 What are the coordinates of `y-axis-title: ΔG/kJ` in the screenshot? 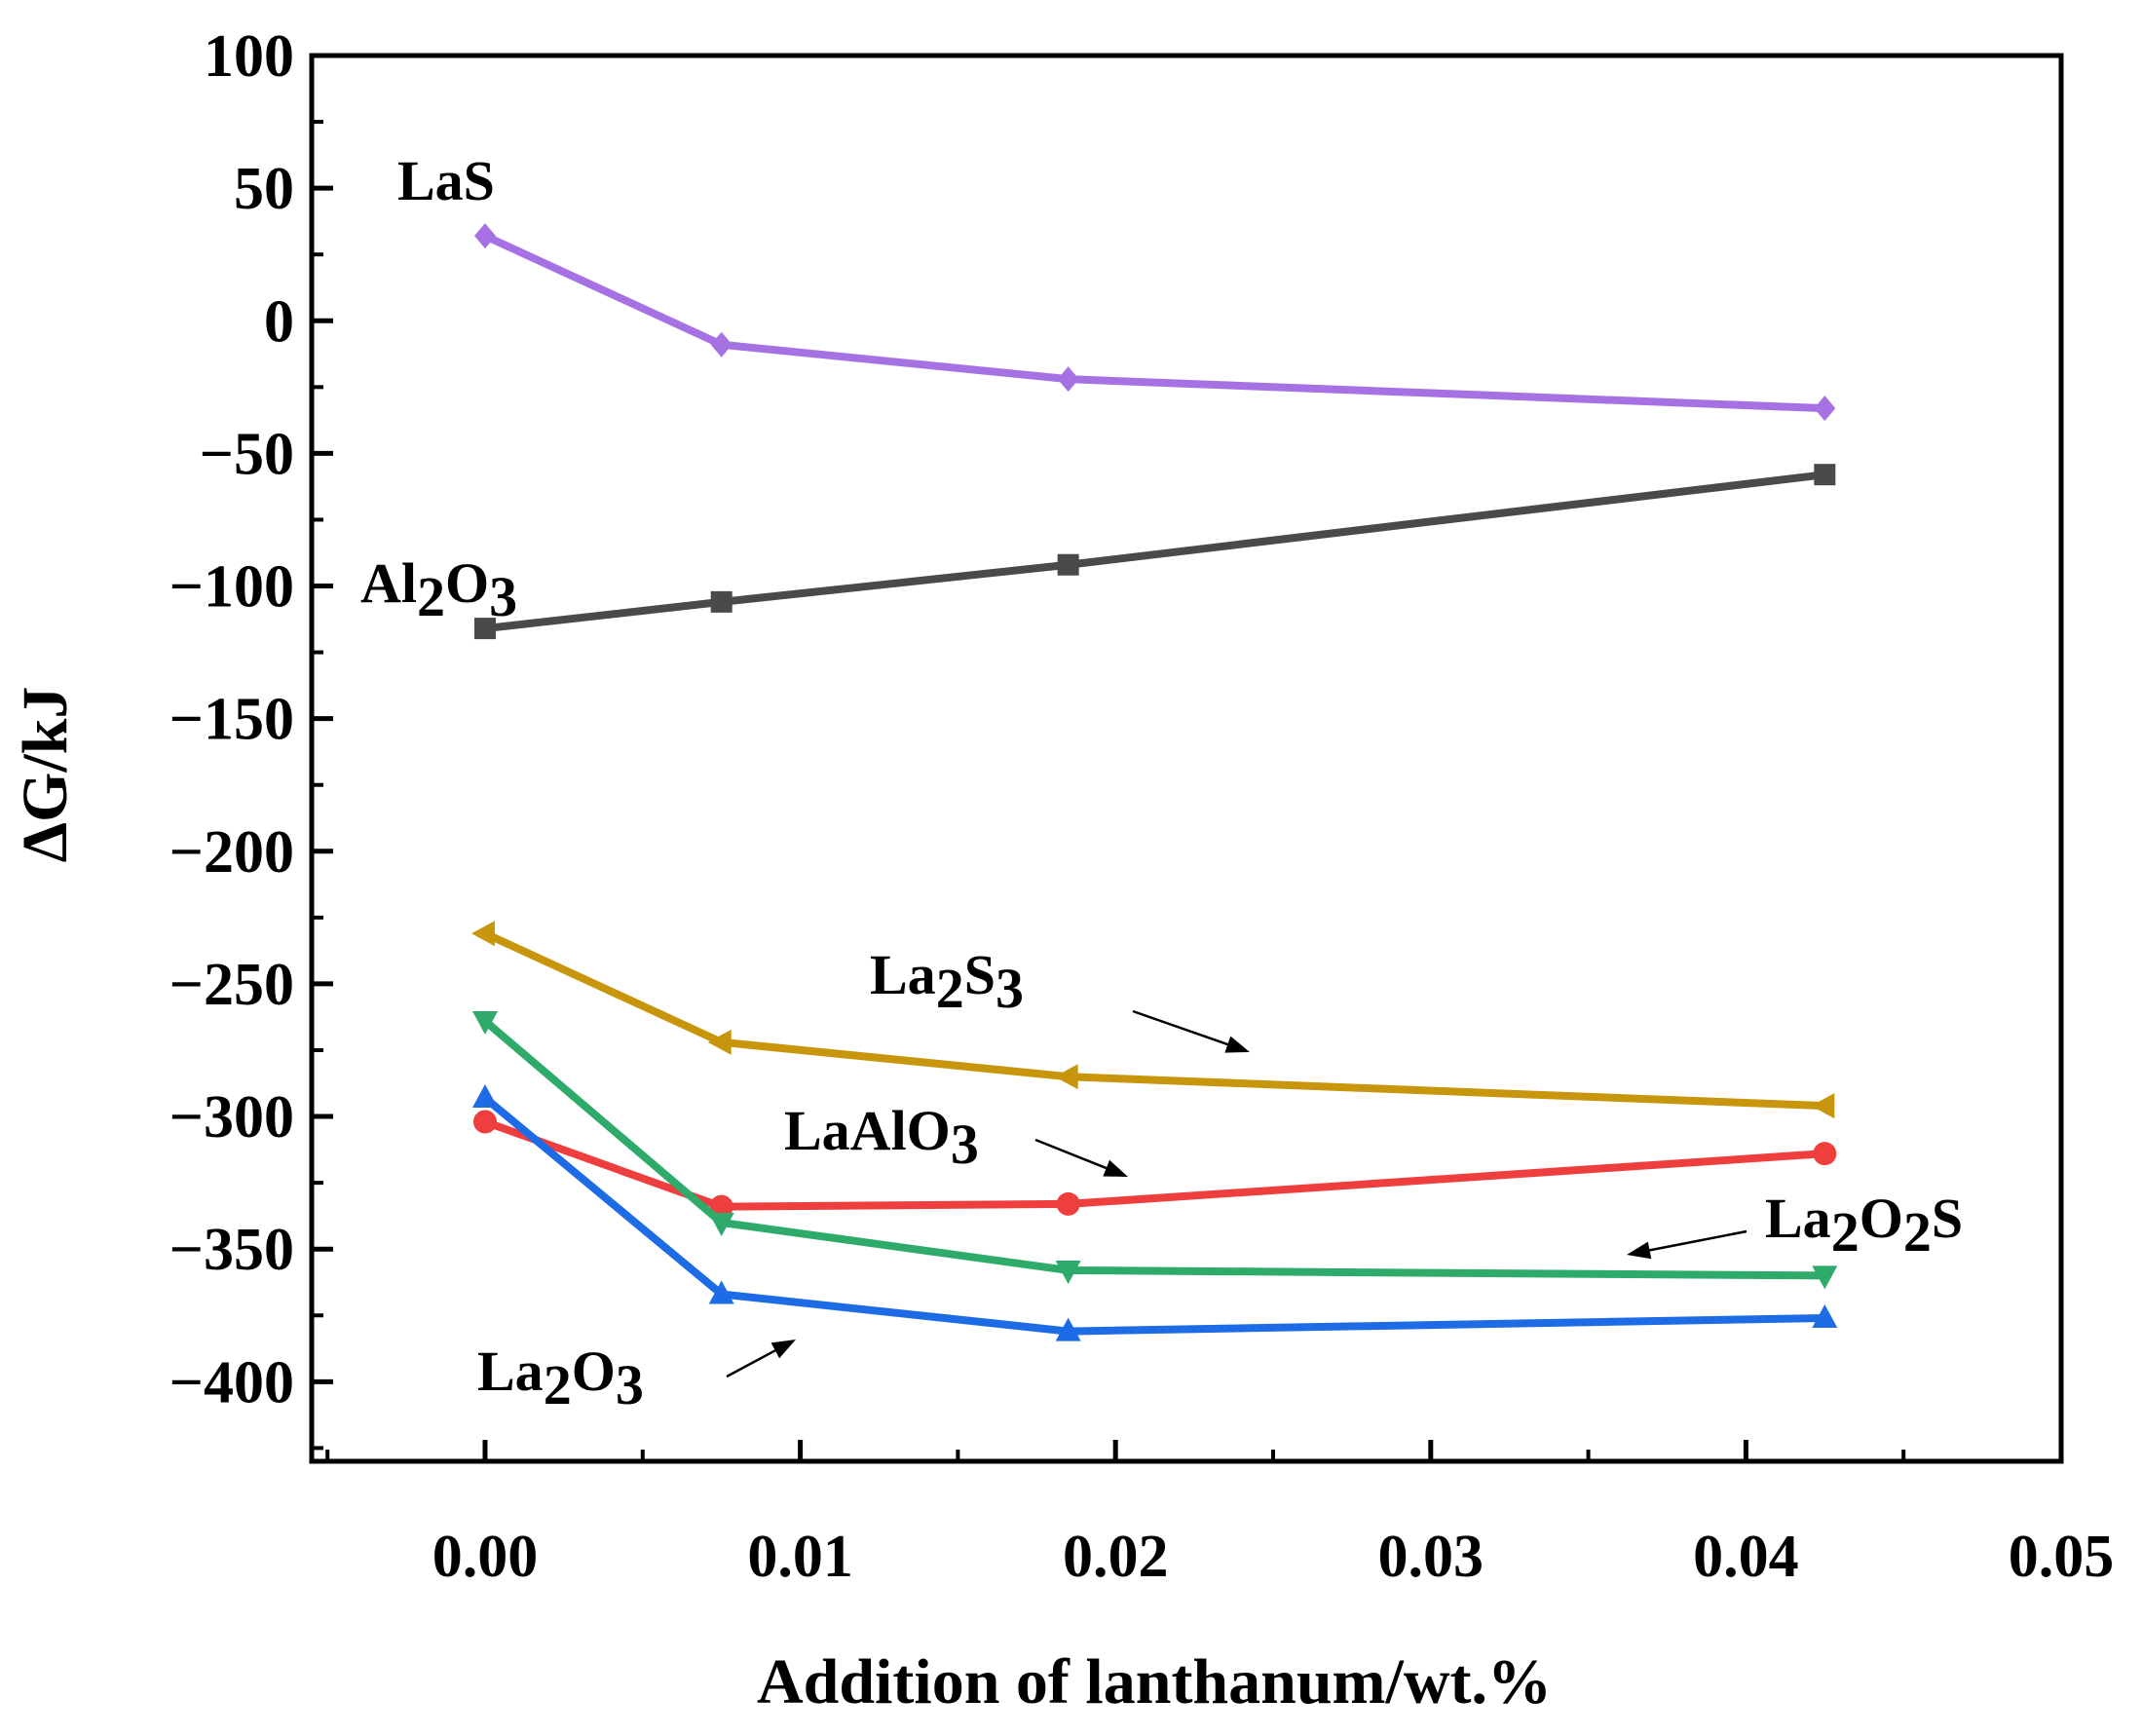 It's located at (45, 775).